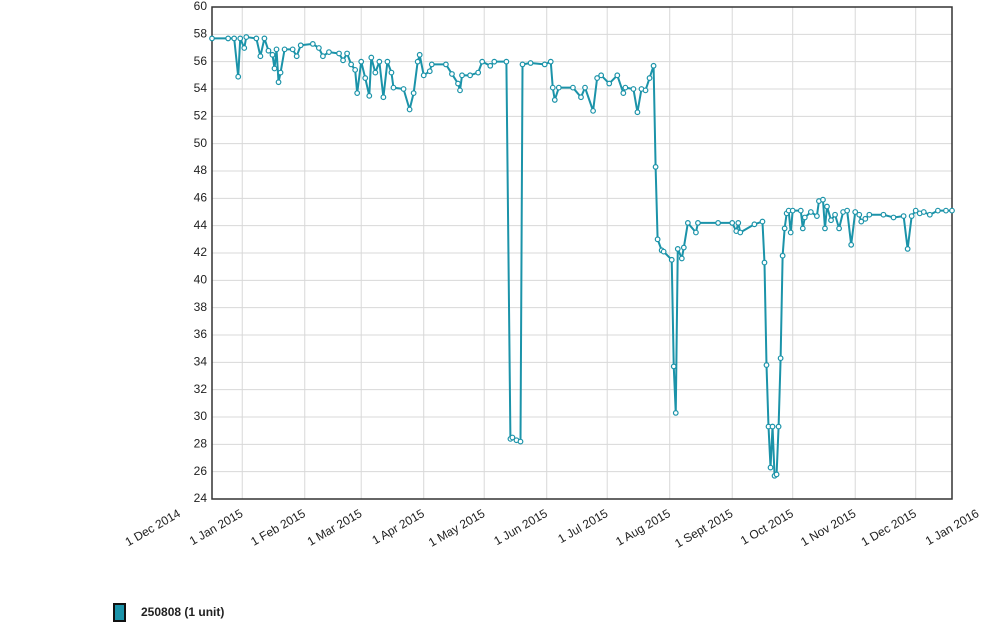 The width and height of the screenshot is (998, 638). I want to click on legend-label: 250808 (1 unit), so click(182, 612).